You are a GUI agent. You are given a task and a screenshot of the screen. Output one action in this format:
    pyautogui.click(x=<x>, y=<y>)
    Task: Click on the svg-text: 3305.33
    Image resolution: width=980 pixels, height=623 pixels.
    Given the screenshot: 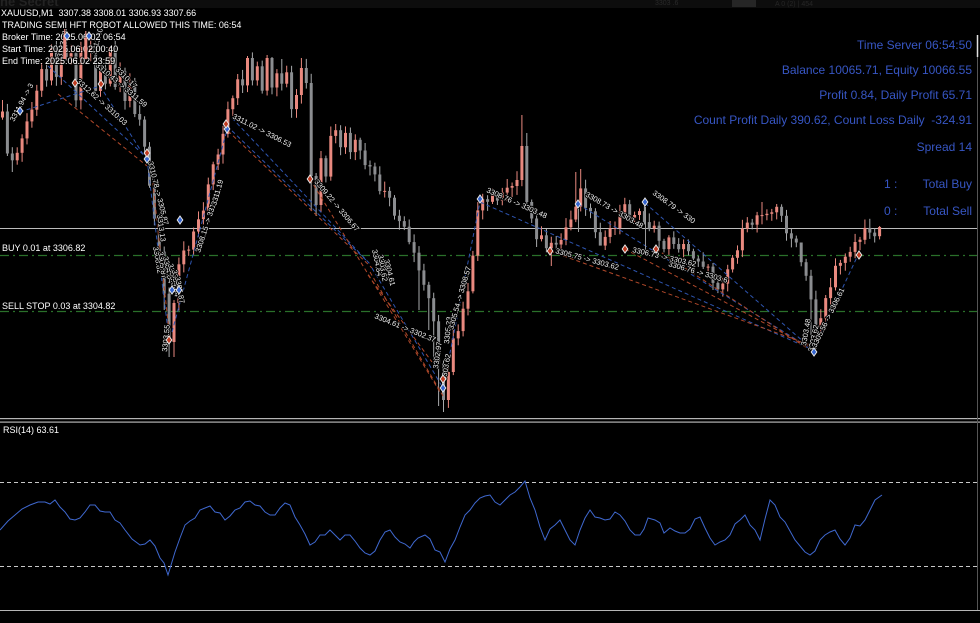 What is the action you would take?
    pyautogui.click(x=448, y=330)
    